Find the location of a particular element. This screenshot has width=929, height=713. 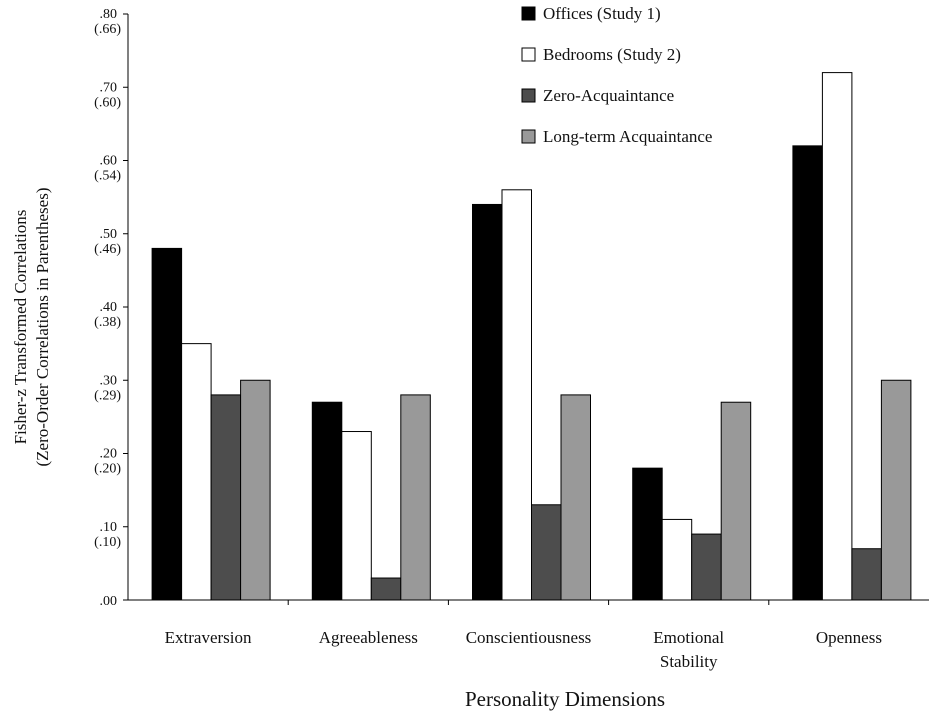

x-category-label: Emotional is located at coordinates (688, 637).